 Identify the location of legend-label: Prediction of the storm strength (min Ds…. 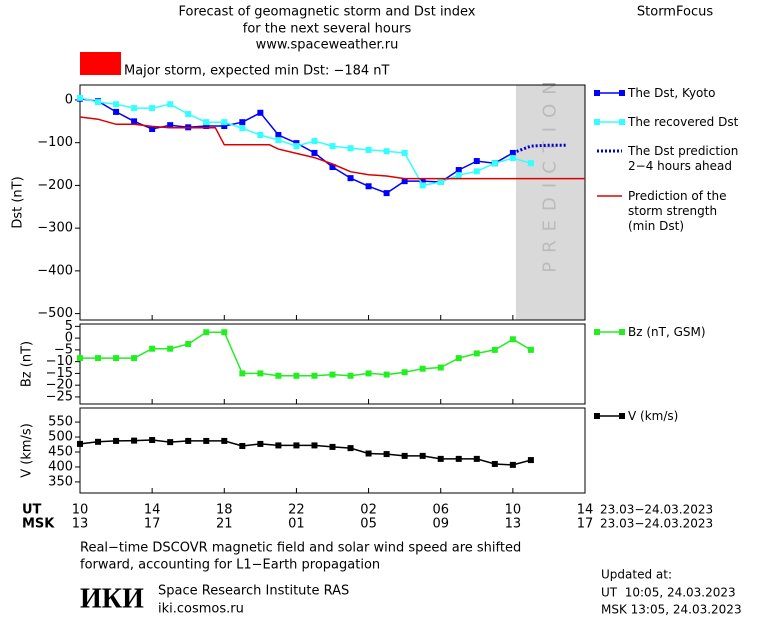
(679, 211).